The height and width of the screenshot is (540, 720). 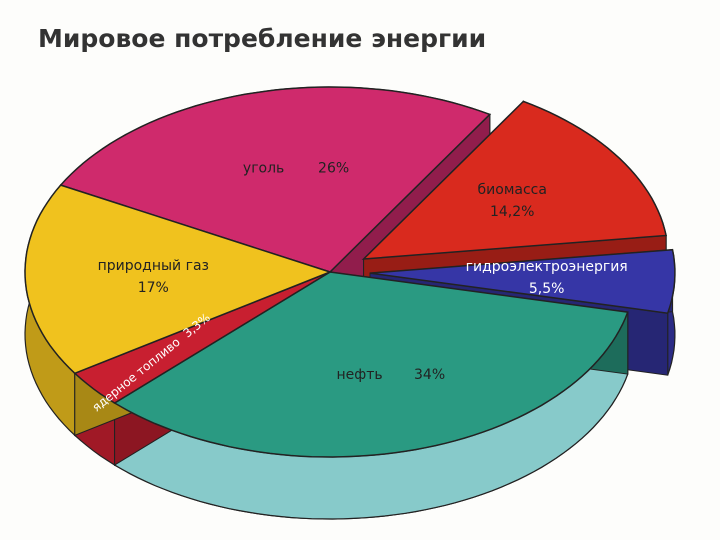 What do you see at coordinates (153, 266) in the screenshot?
I see `category-label: природный газ` at bounding box center [153, 266].